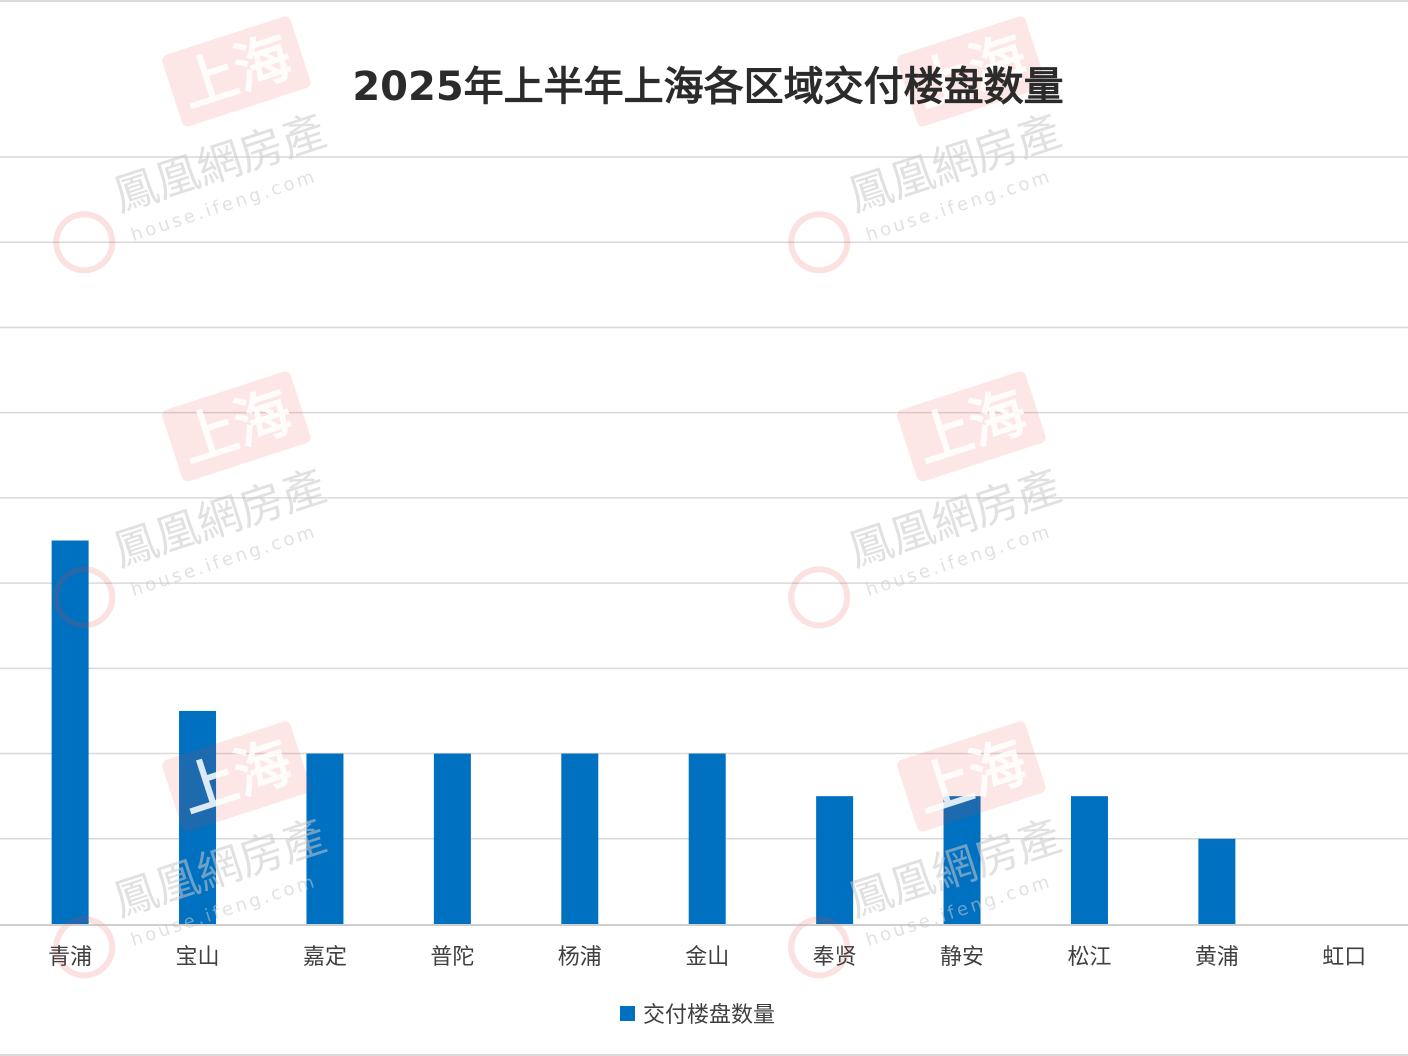 The height and width of the screenshot is (1056, 1408). I want to click on legend-swatch, so click(627, 1013).